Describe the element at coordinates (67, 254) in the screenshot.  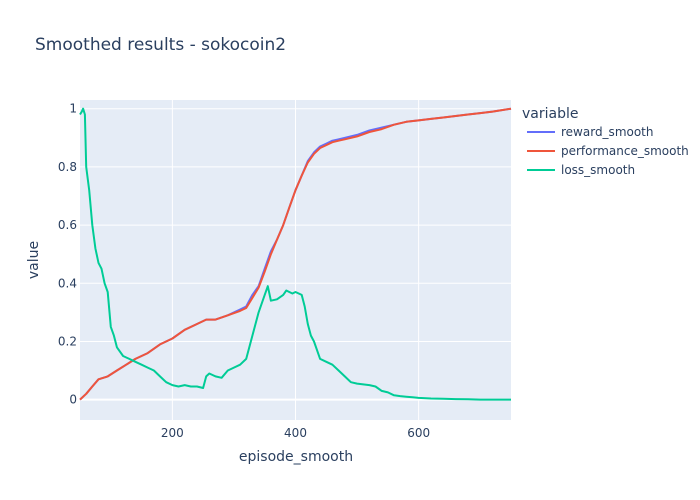
I see `y-tick-labels: 0 0.2 0.4 0.6 0.8 1` at that location.